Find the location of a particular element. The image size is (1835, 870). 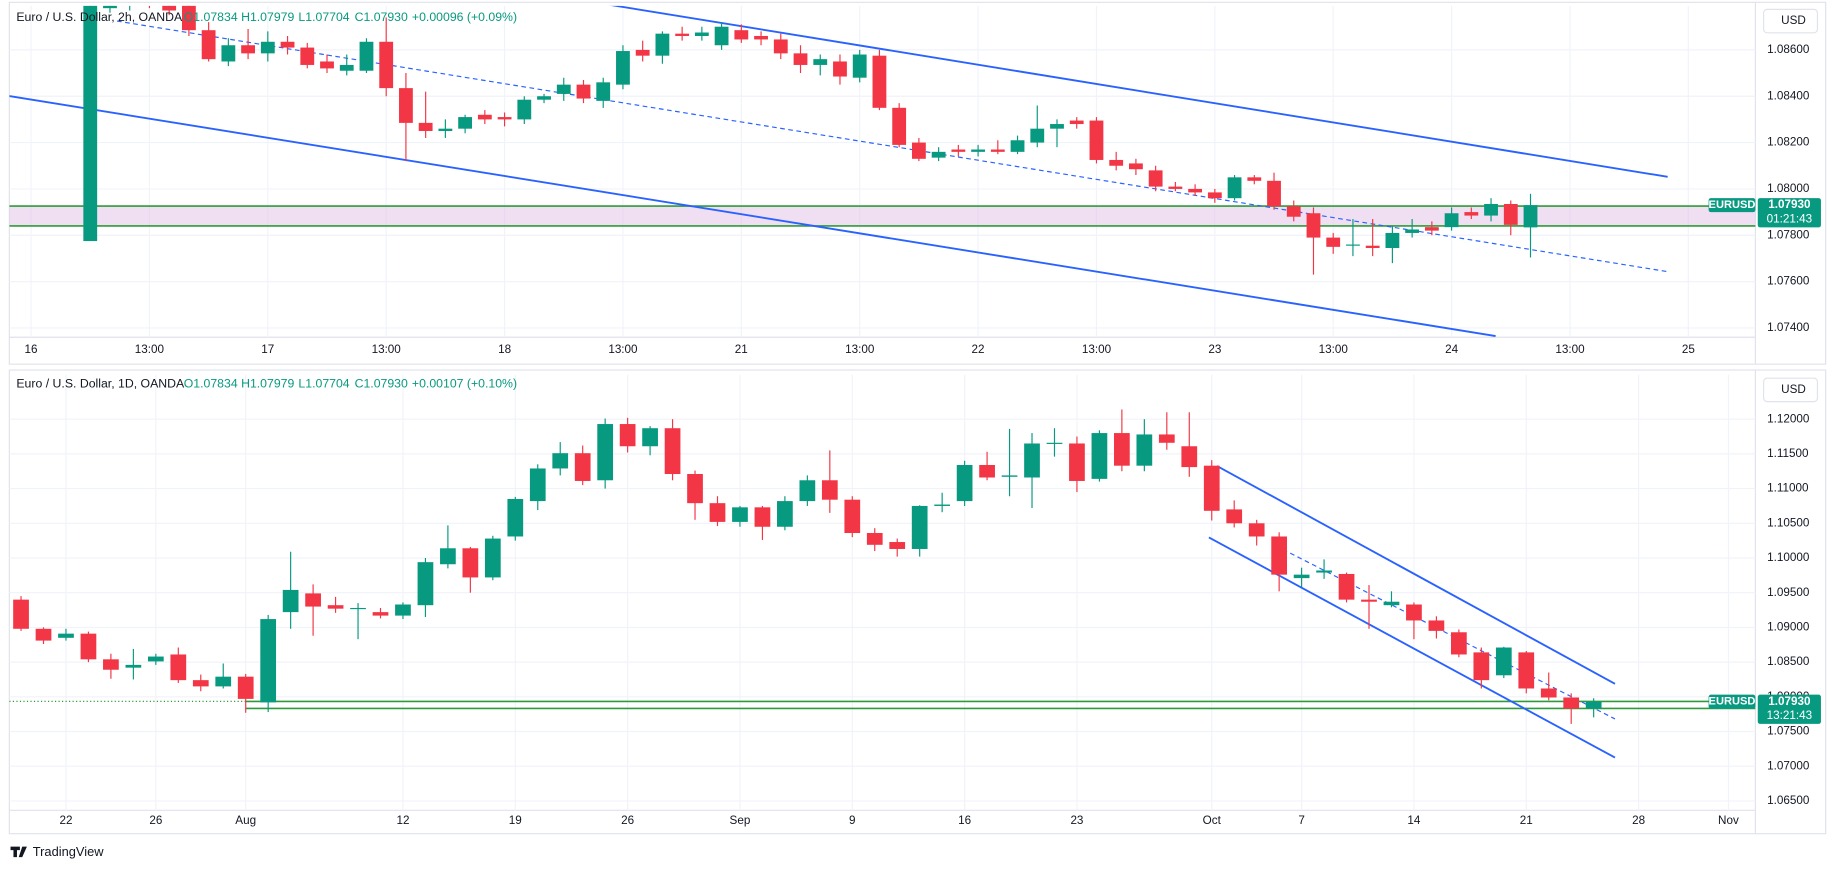

y-tick-label: 1.12000 is located at coordinates (1788, 418).